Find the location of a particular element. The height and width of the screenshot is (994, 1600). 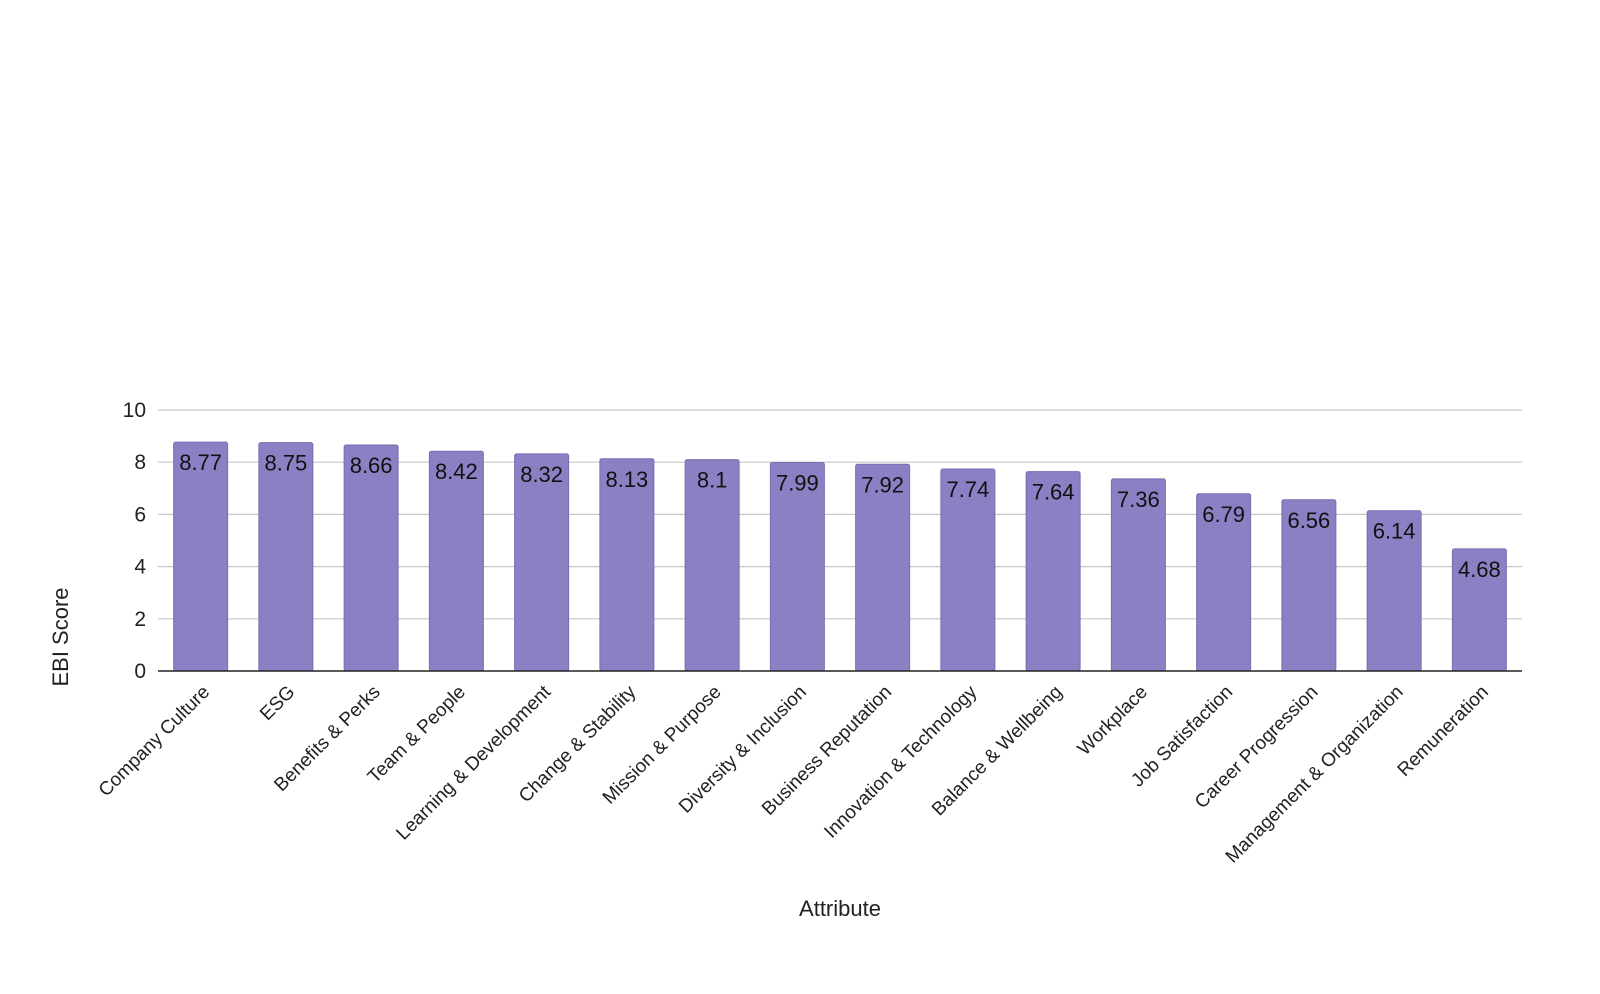

y-axis-ticks: 0 2 4 6 8 10 is located at coordinates (135, 541).